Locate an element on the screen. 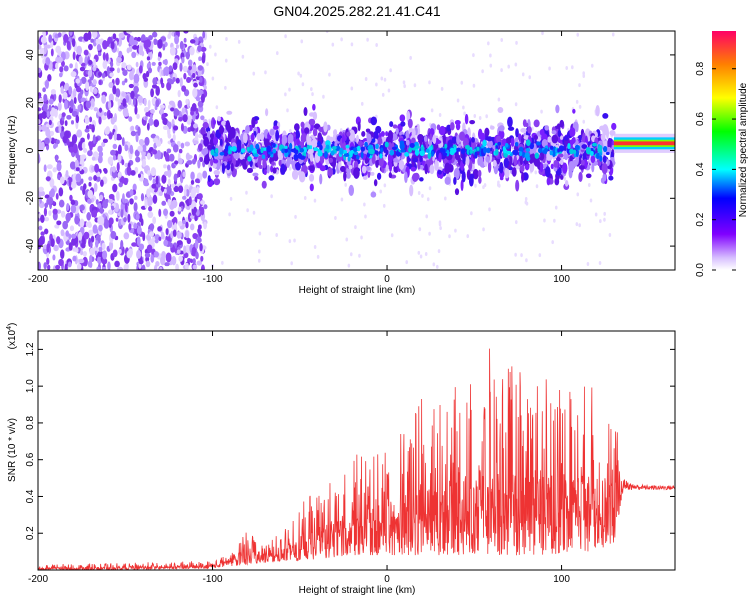 This screenshot has height=600, width=750. snr-xlabel: Height of straight line (km) is located at coordinates (357, 590).